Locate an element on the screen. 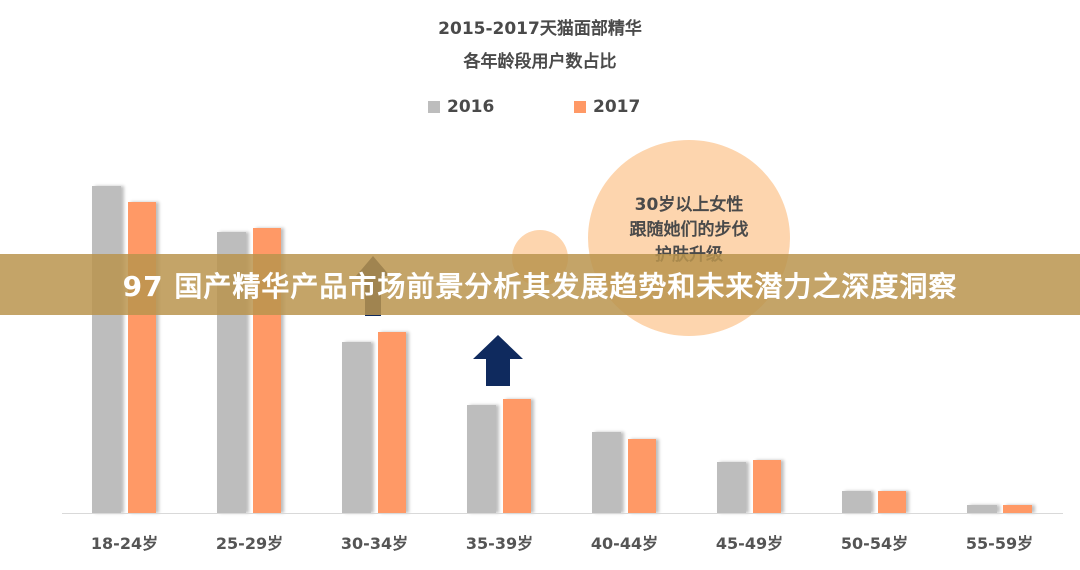 The height and width of the screenshot is (570, 1080). legend-item-2016: 2016 is located at coordinates (461, 107).